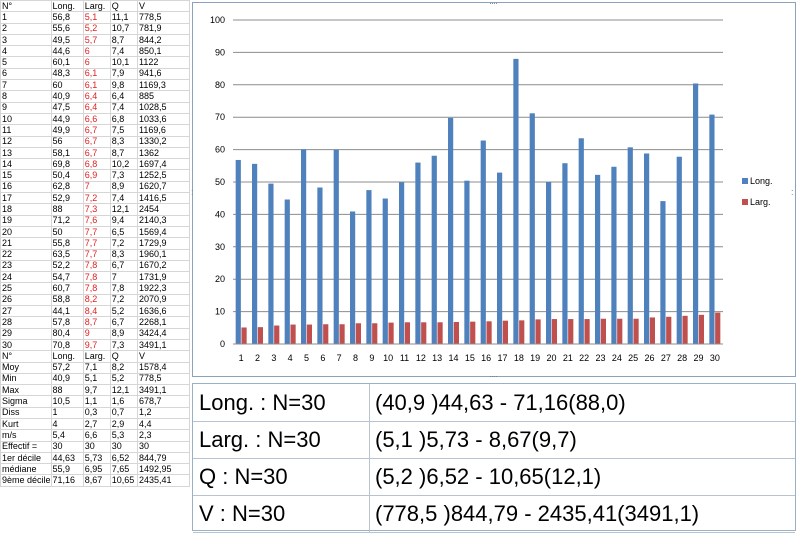  I want to click on cell: 8,2, so click(96, 300).